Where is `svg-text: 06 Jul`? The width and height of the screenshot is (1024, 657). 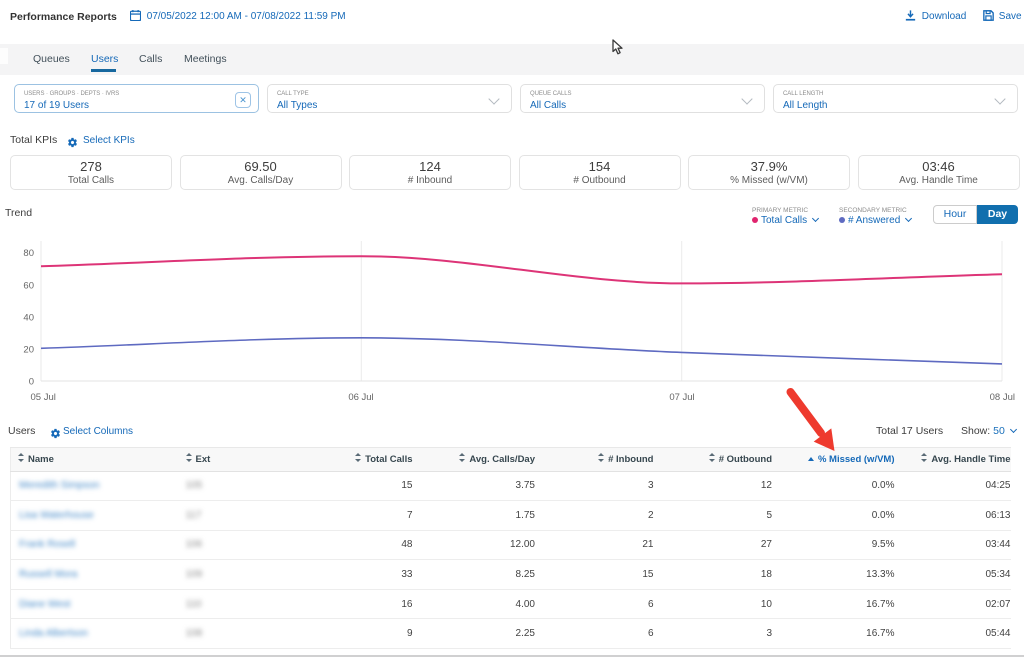
svg-text: 06 Jul is located at coordinates (360, 397).